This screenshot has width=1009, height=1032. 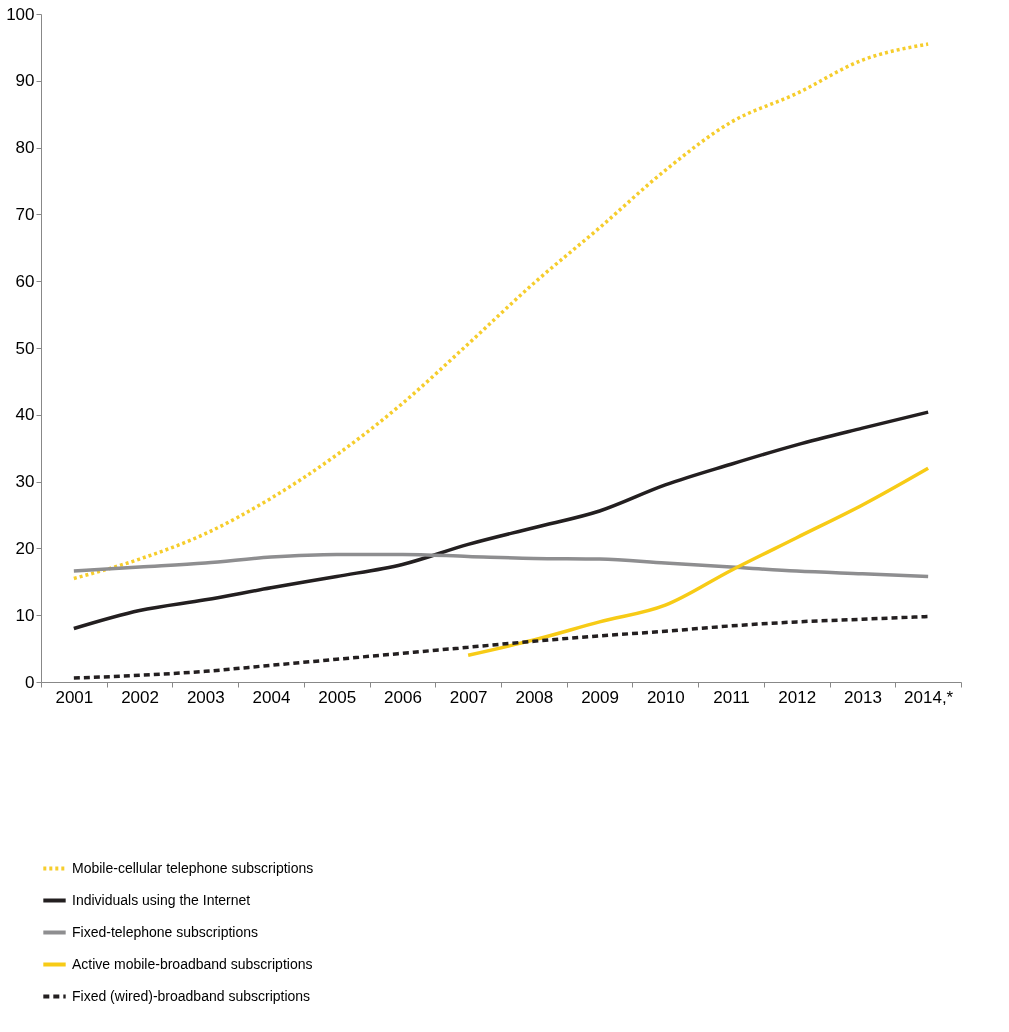 I want to click on x-tick-label: 2008, so click(x=534, y=697).